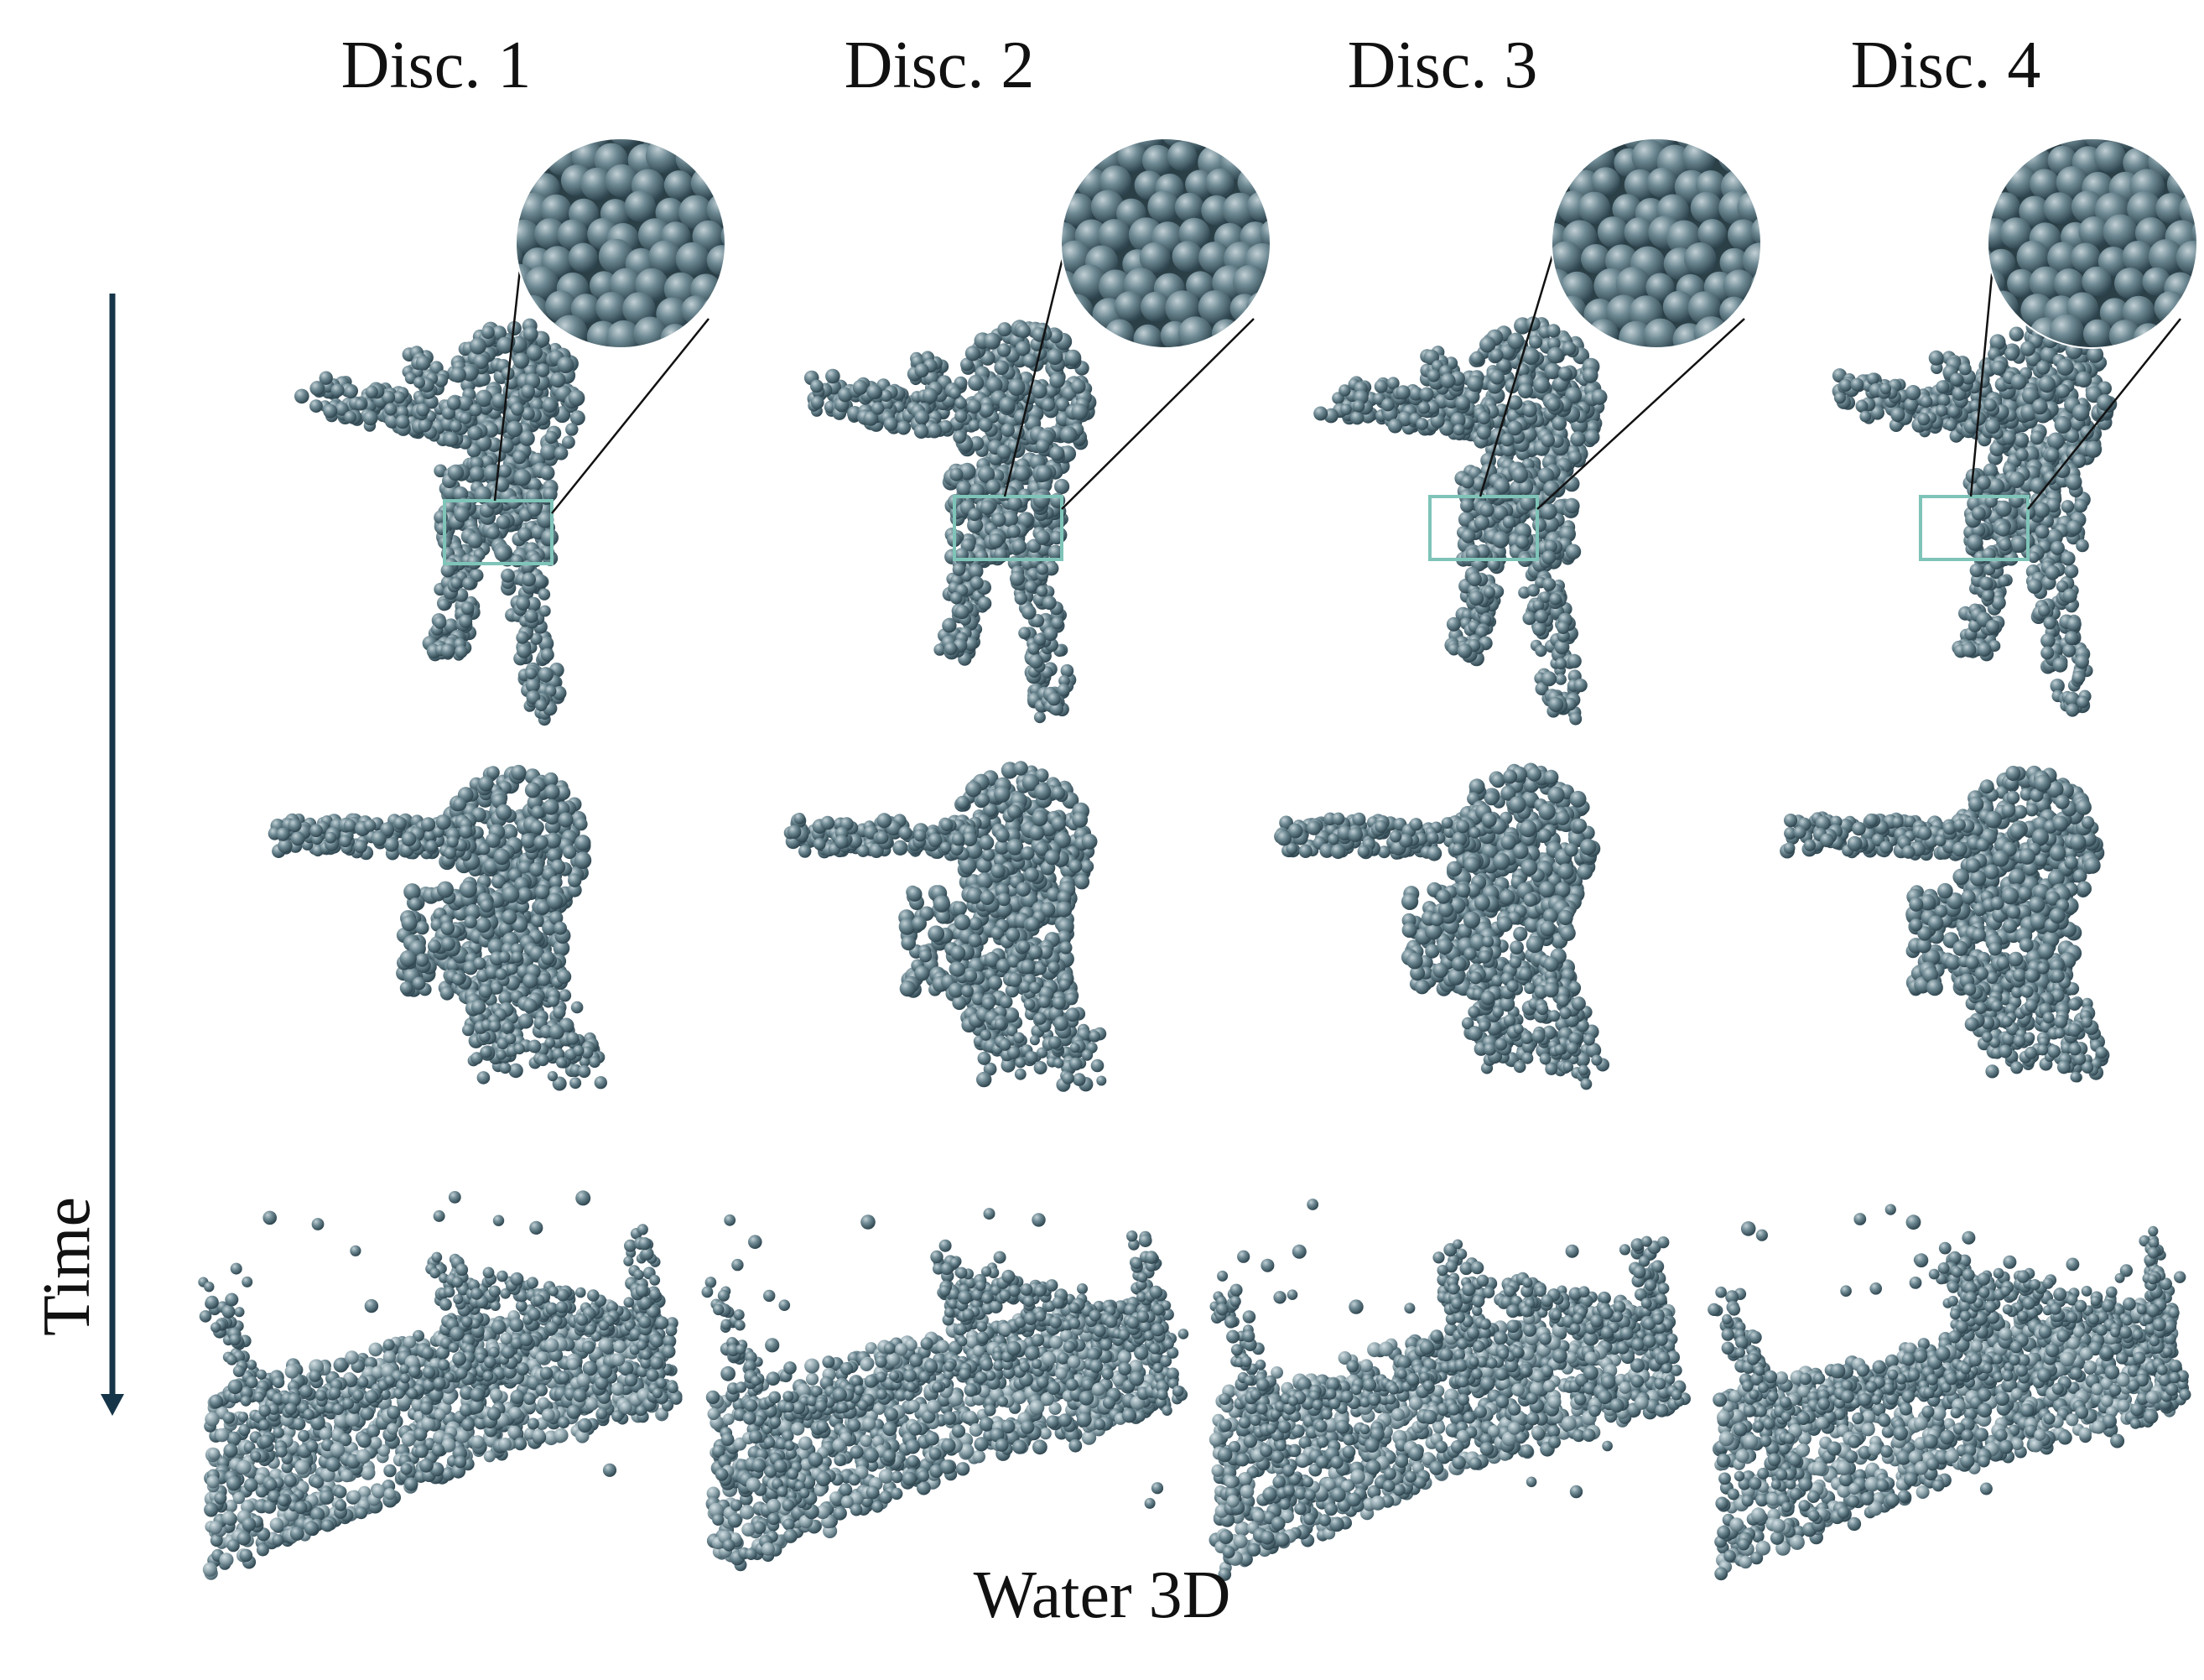  I want to click on bottom-title: Water 3D, so click(1102, 1595).